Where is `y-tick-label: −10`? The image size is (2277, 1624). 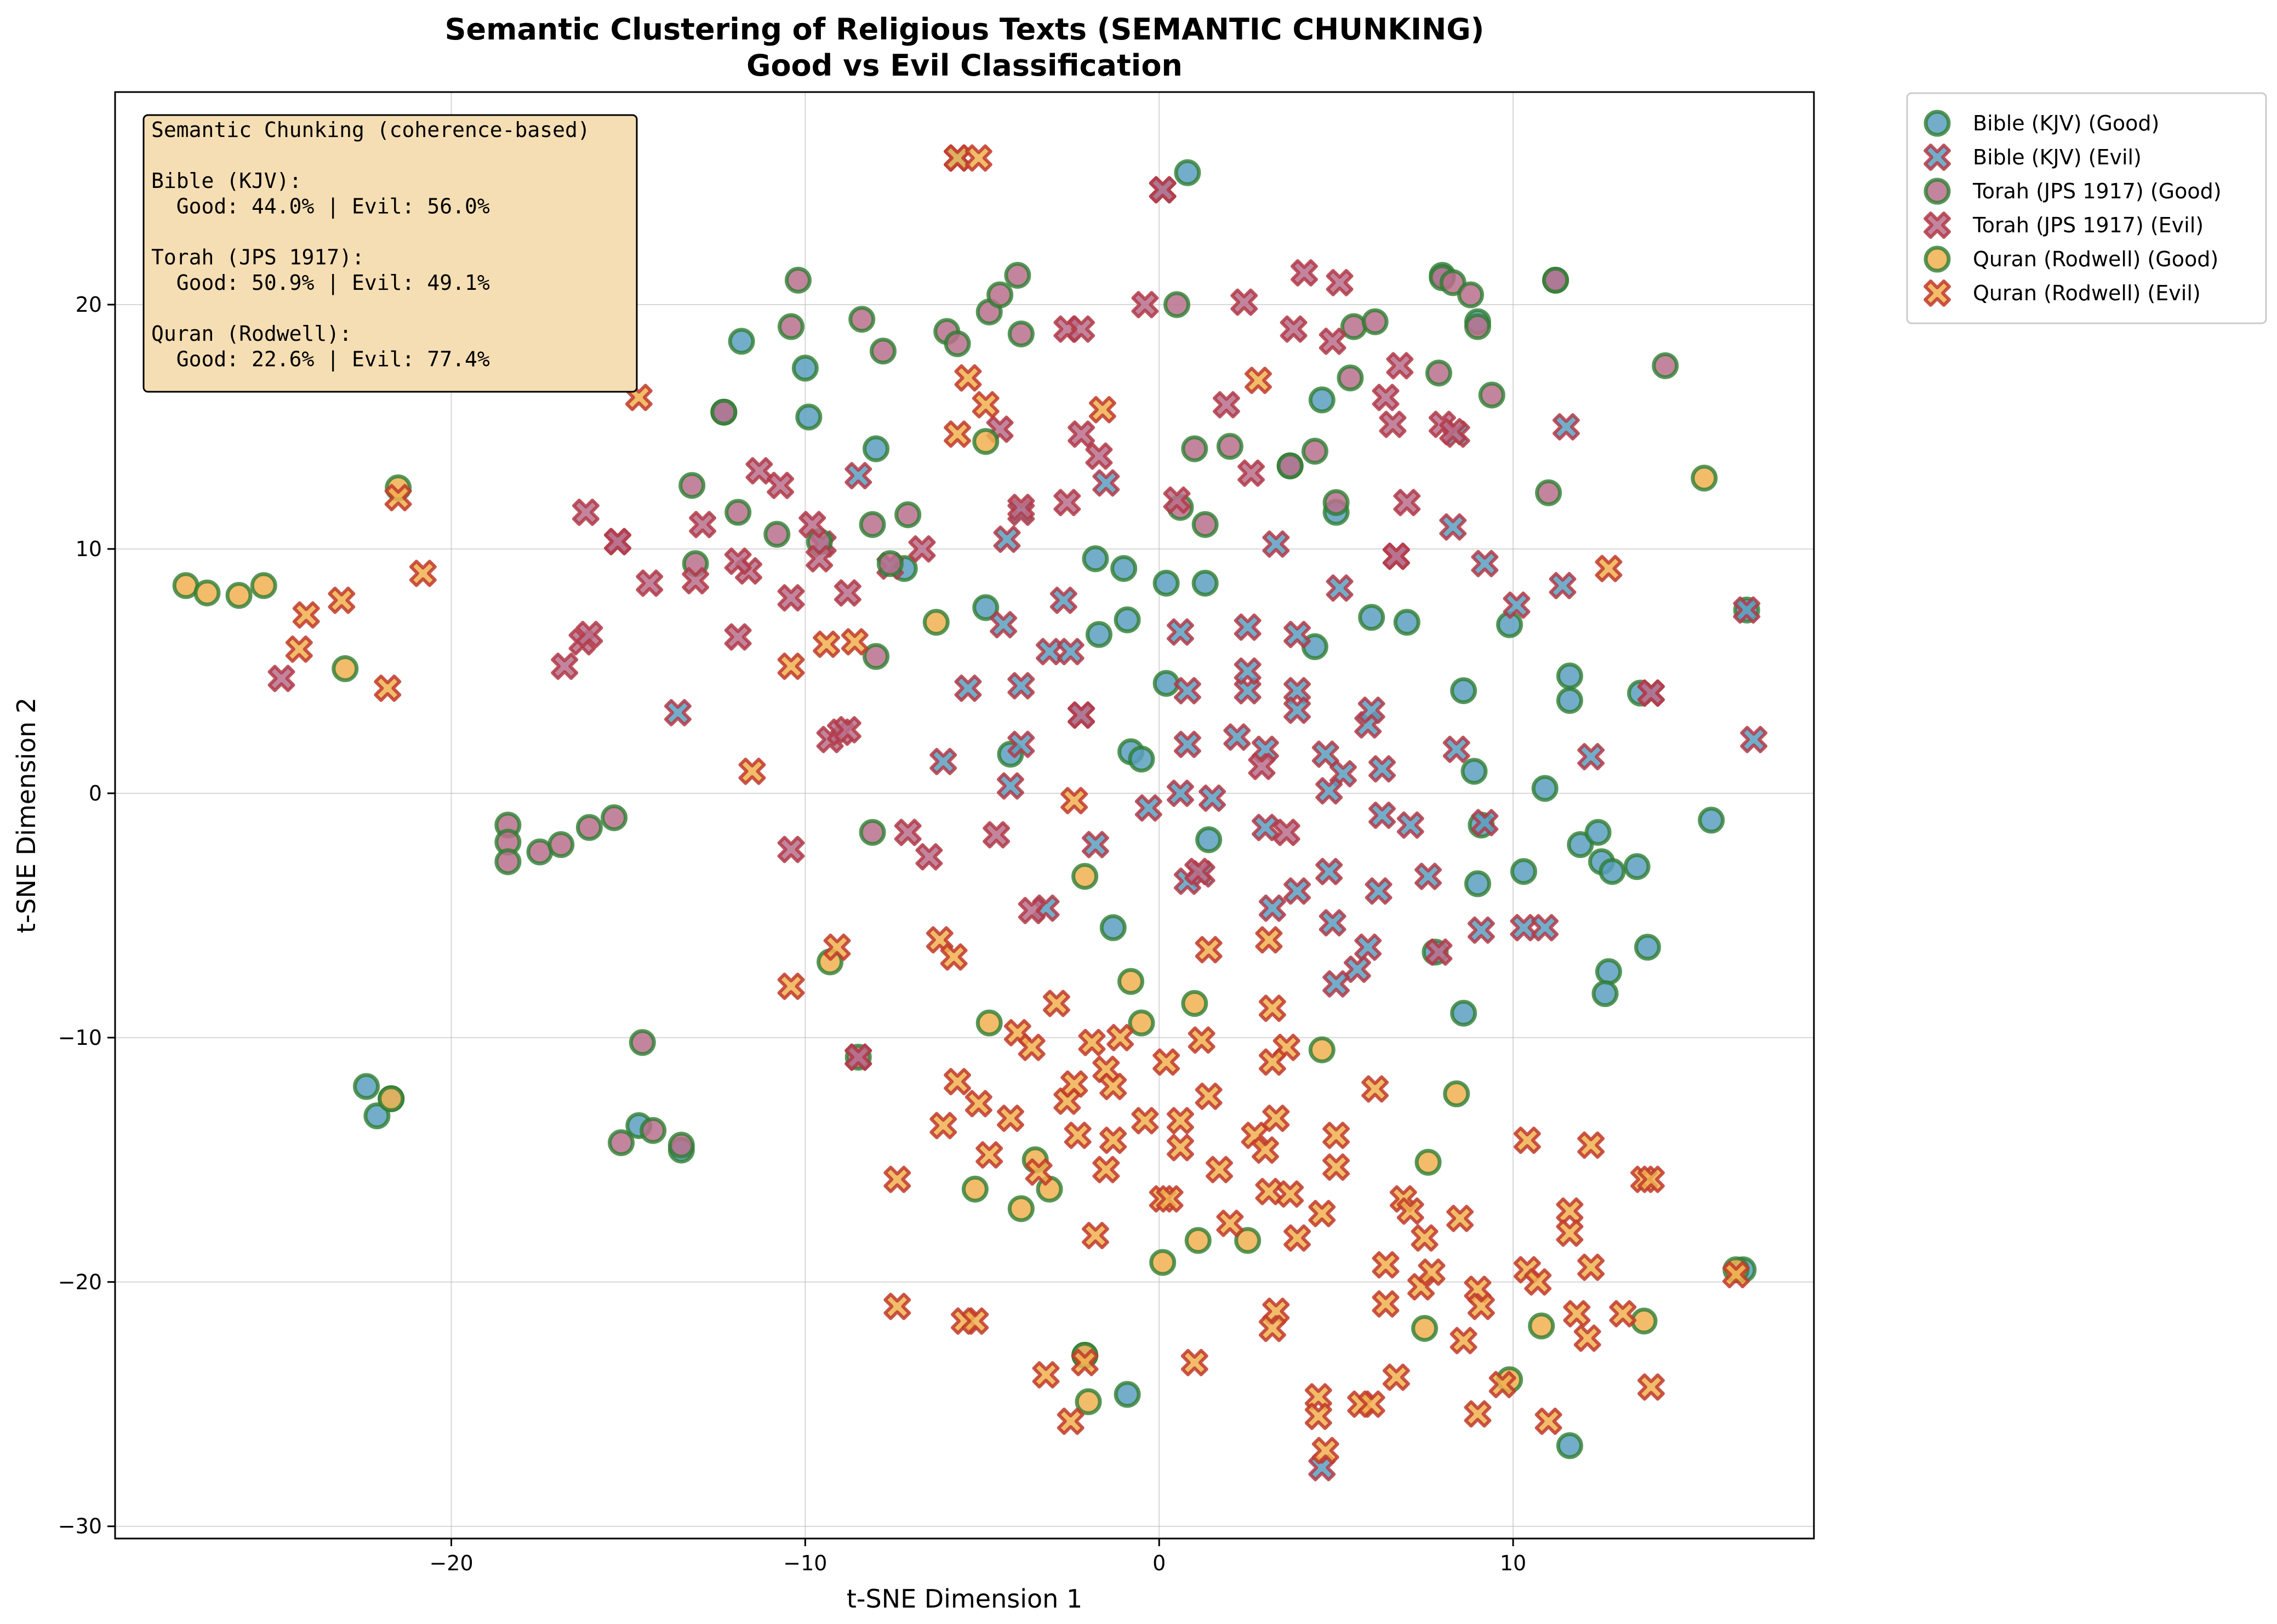 y-tick-label: −10 is located at coordinates (80, 1038).